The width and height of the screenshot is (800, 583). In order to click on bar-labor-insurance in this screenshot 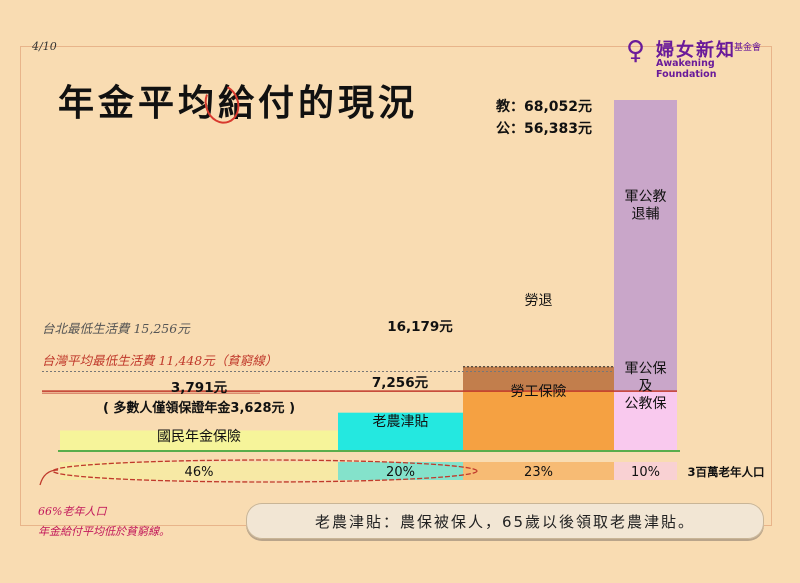, I will do `click(538, 420)`.